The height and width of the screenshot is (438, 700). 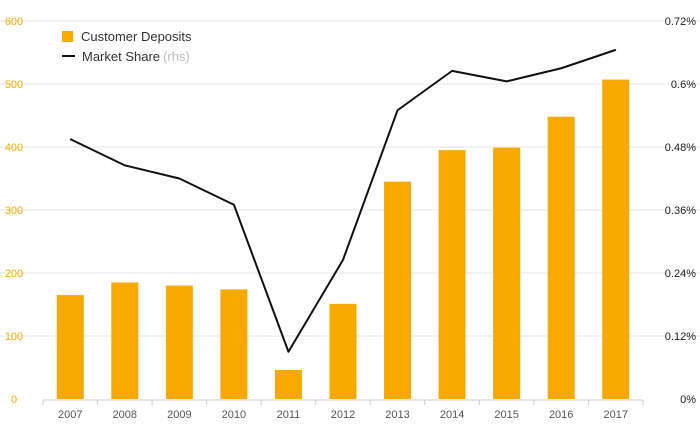 I want to click on right-axis-tick-label: 0.48%, so click(x=680, y=148).